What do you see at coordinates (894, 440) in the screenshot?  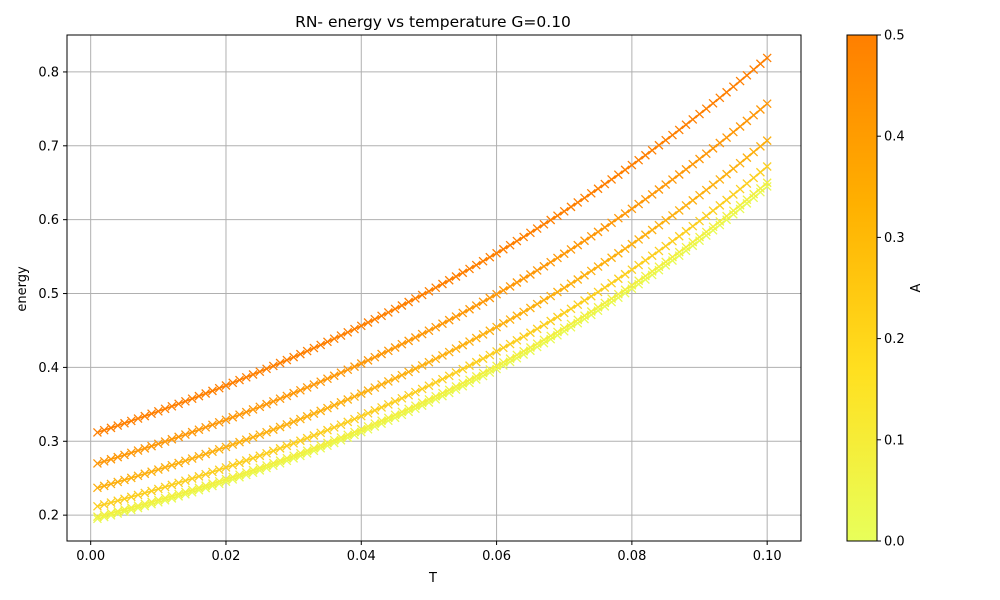 I see `colorbar-tick-label: 0.1` at bounding box center [894, 440].